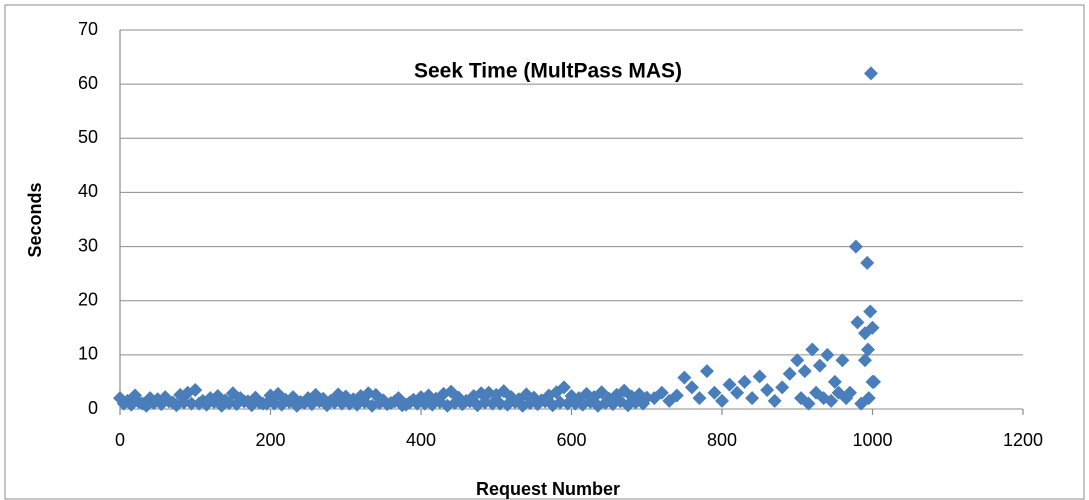  Describe the element at coordinates (88, 83) in the screenshot. I see `y-tick-label: 60` at that location.